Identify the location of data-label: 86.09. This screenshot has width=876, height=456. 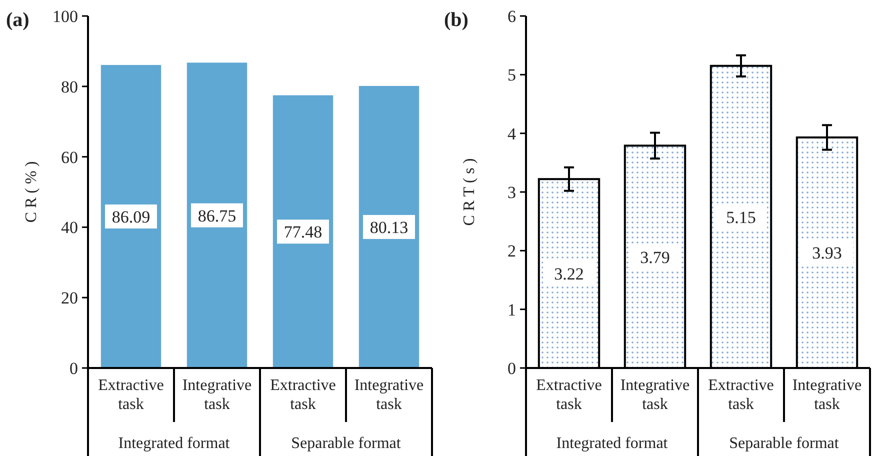
(131, 216).